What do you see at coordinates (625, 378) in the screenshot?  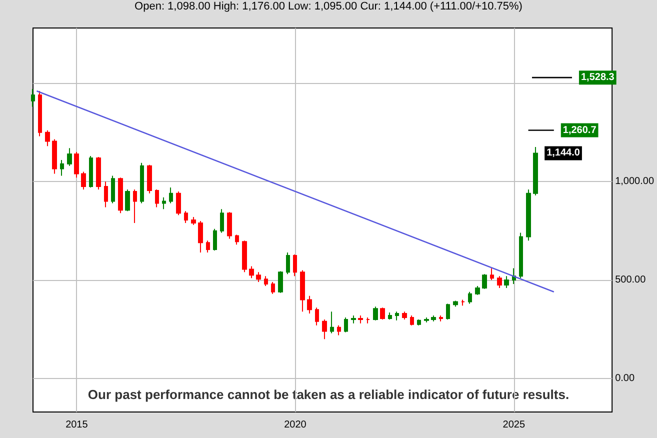 I see `y-tick-label: 0.00` at bounding box center [625, 378].